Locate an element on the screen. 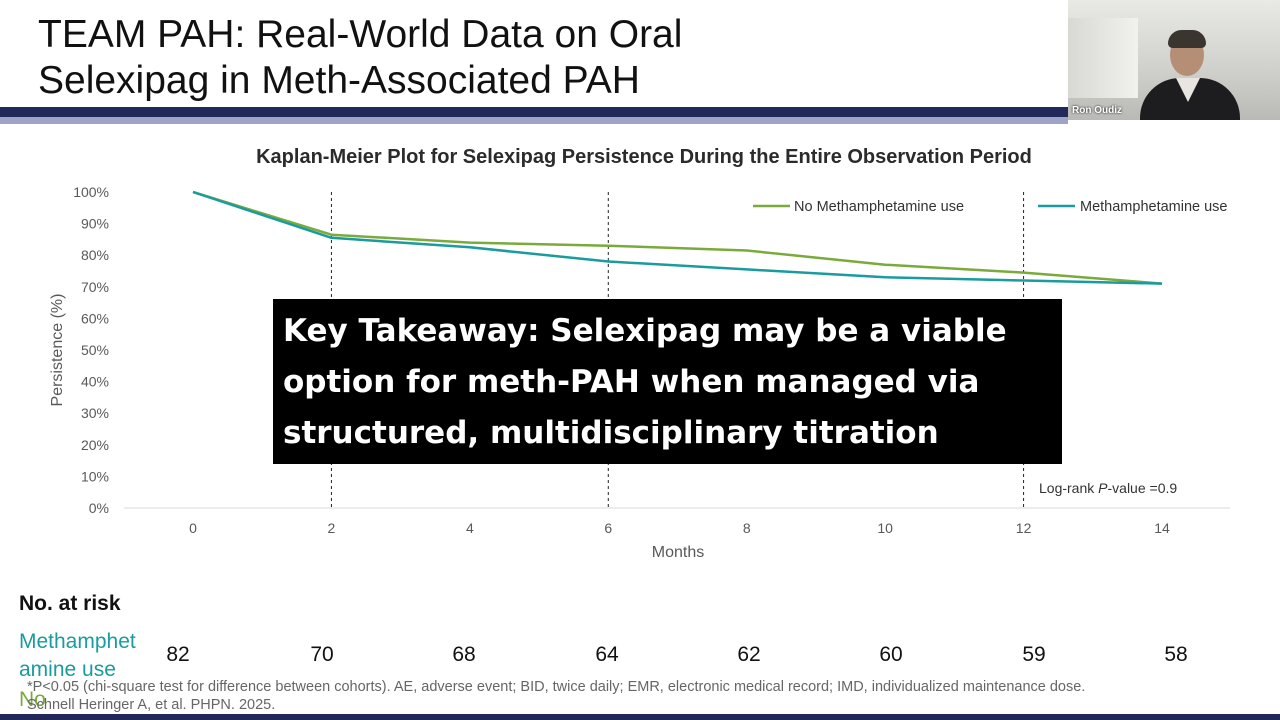 The image size is (1280, 720). y-tick-label: 90% is located at coordinates (95, 224).